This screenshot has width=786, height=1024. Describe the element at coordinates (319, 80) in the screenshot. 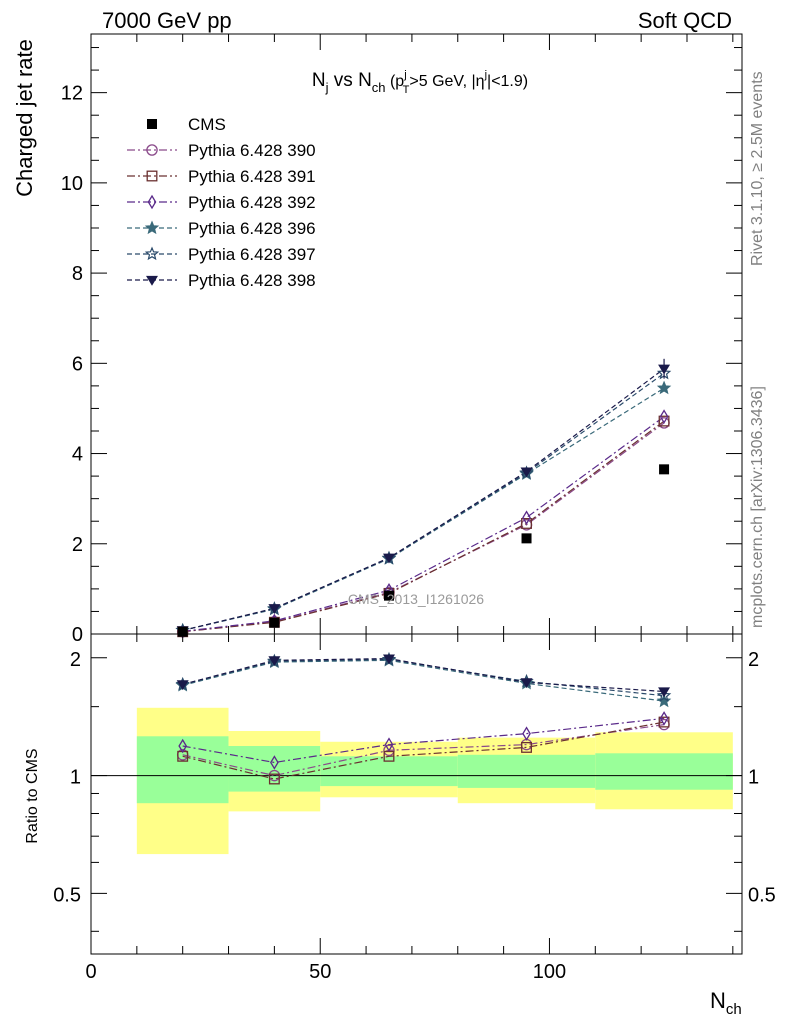

I see `title-n: N` at that location.